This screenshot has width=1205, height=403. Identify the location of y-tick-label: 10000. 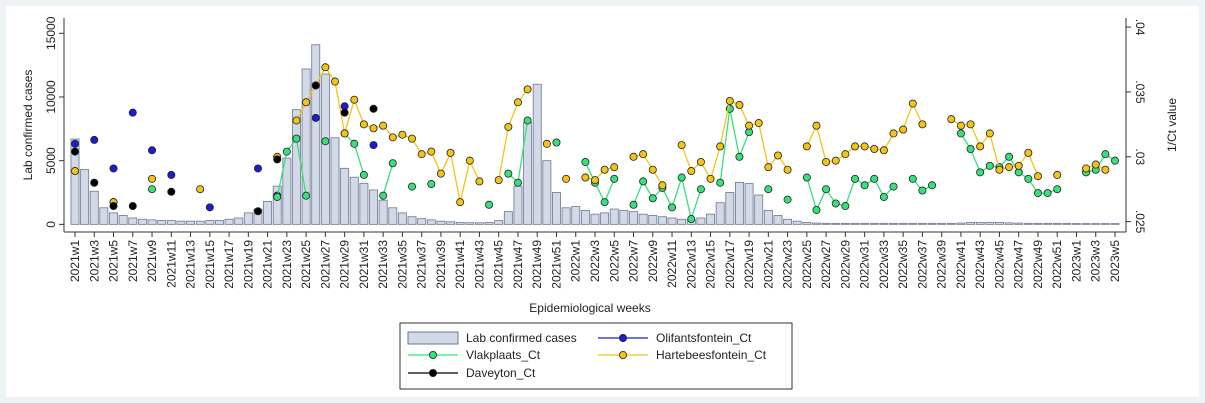
(51, 97).